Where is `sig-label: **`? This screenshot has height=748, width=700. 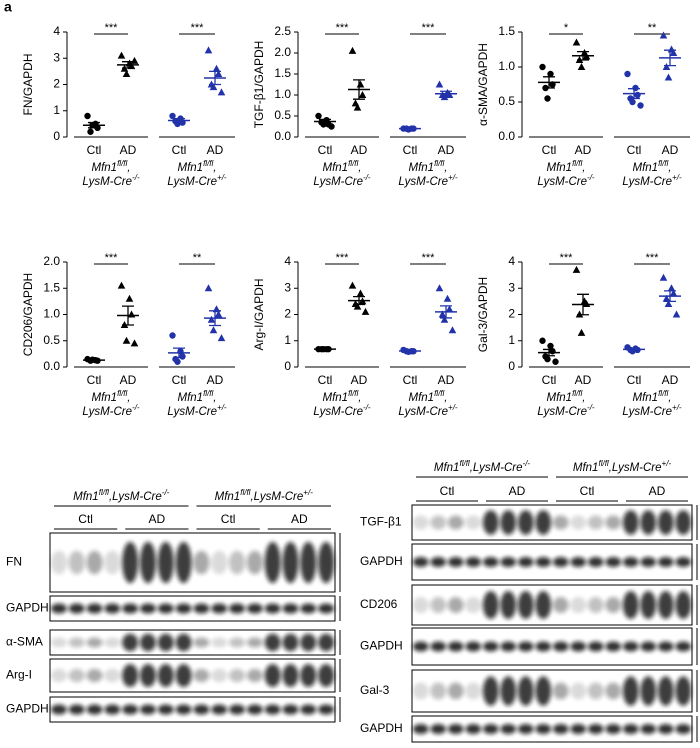 sig-label: ** is located at coordinates (197, 258).